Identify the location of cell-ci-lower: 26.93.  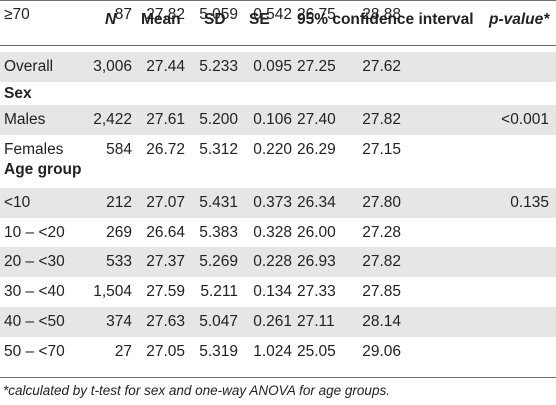
(316, 261).